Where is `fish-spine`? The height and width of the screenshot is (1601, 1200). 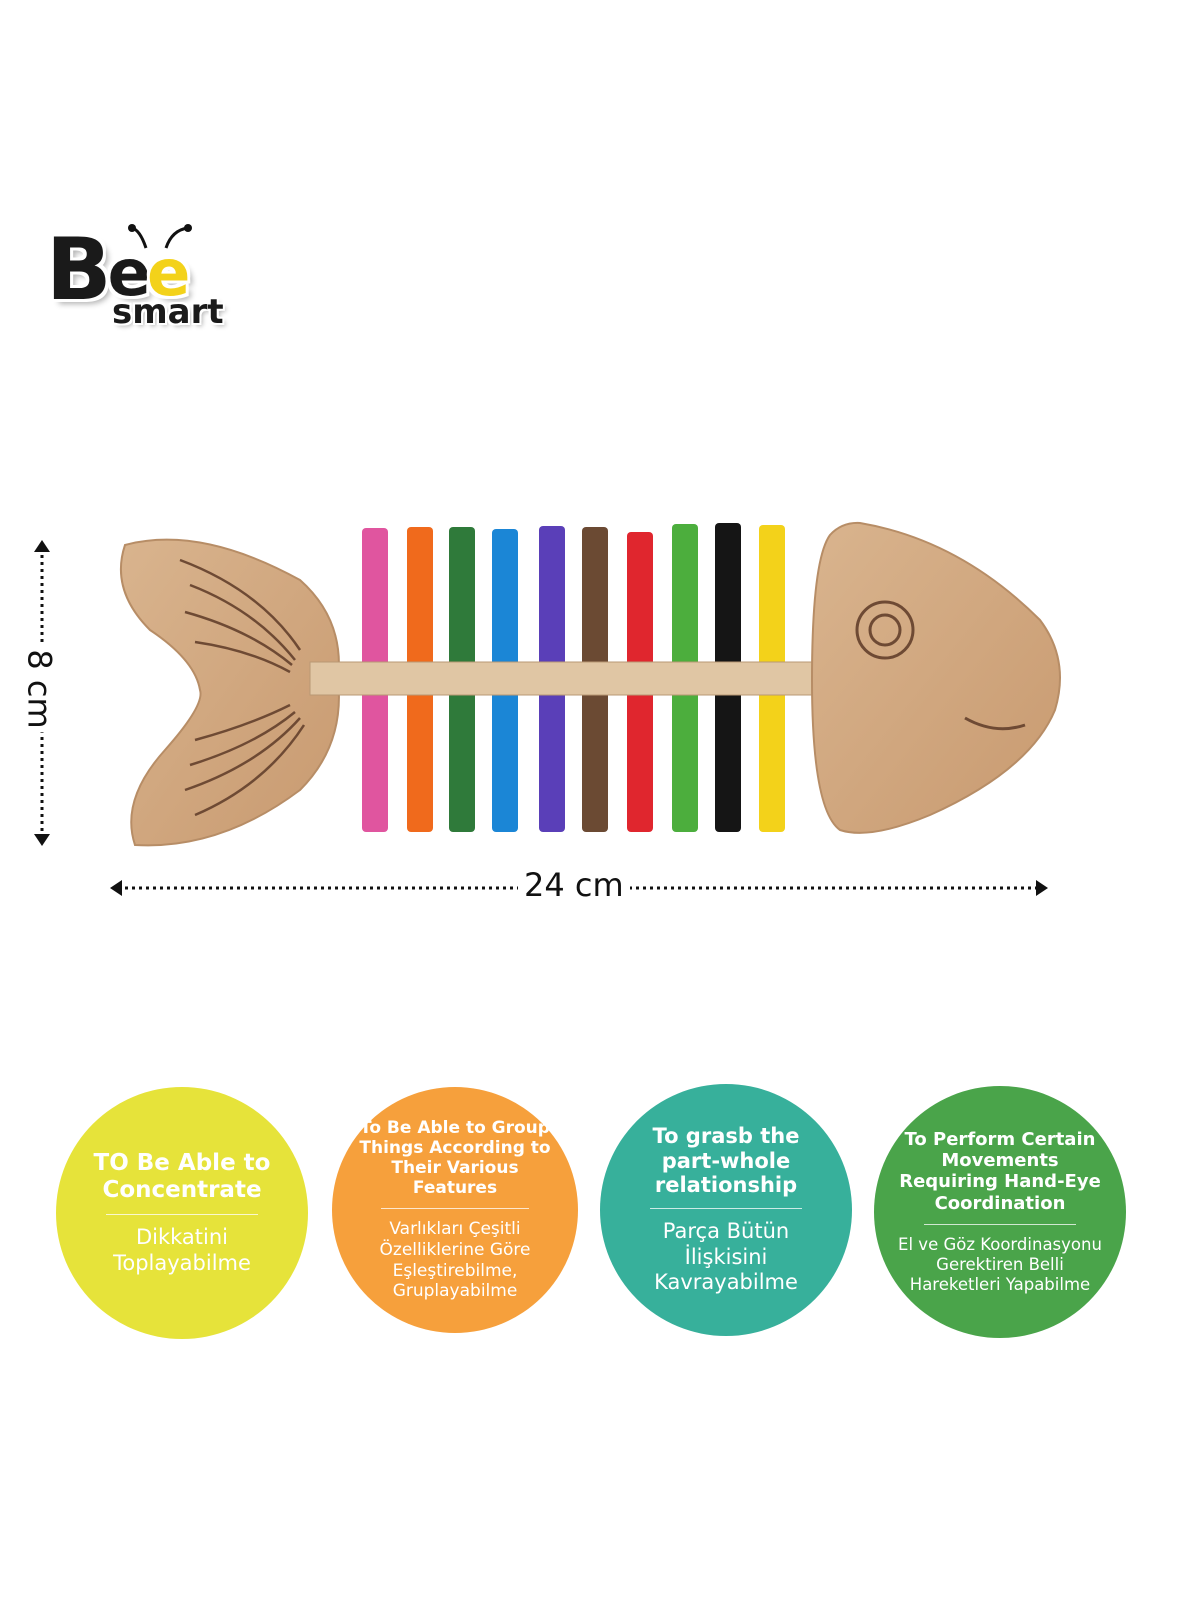 fish-spine is located at coordinates (574, 678).